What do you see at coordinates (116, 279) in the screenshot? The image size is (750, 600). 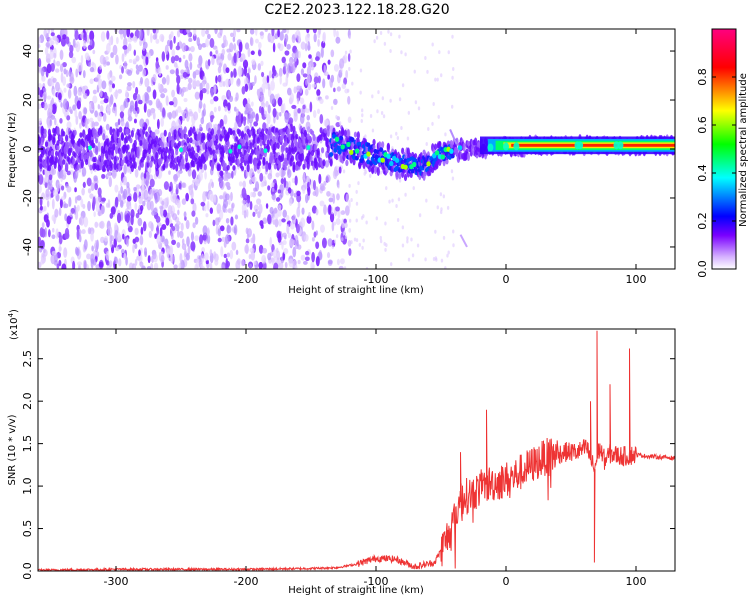 I see `x-tick-label: -300` at bounding box center [116, 279].